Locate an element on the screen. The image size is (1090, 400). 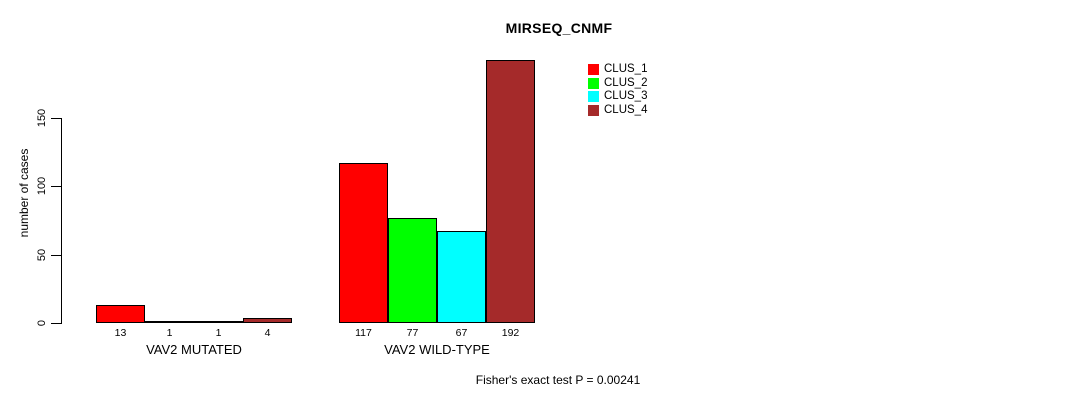
y-axis-tick-label: 100 is located at coordinates (42, 186).